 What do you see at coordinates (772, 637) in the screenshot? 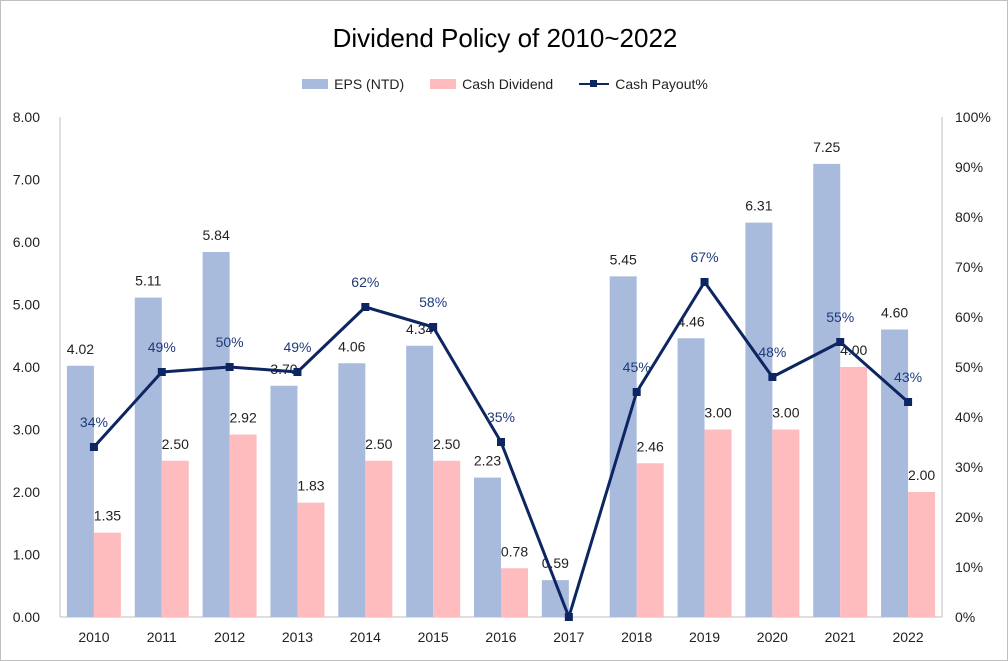
I see `x-tick-label: 2020` at bounding box center [772, 637].